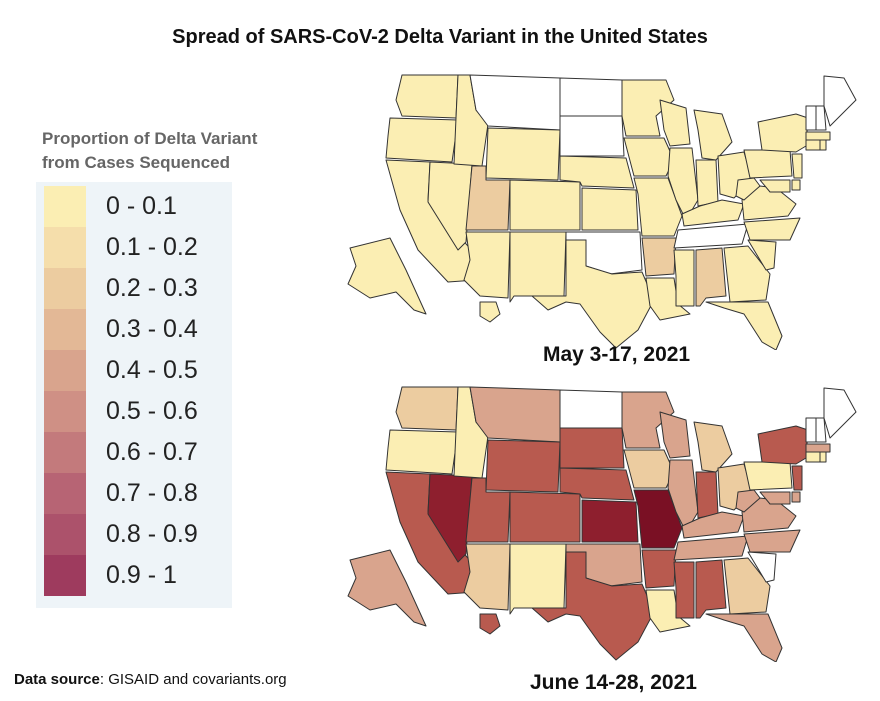  I want to click on state-ak, so click(387, 276).